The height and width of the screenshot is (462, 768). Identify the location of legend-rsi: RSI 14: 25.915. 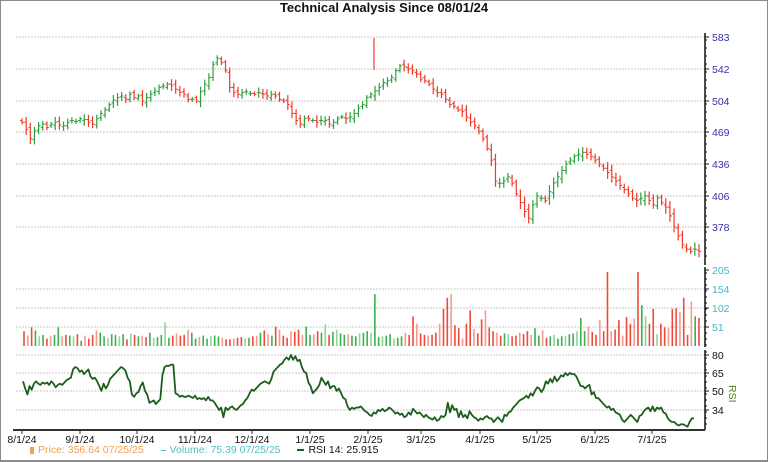
(339, 450).